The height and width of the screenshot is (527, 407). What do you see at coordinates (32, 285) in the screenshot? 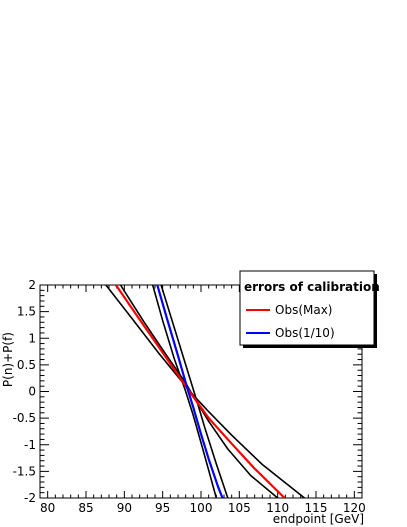
I see `y-tick-label: 2` at bounding box center [32, 285].